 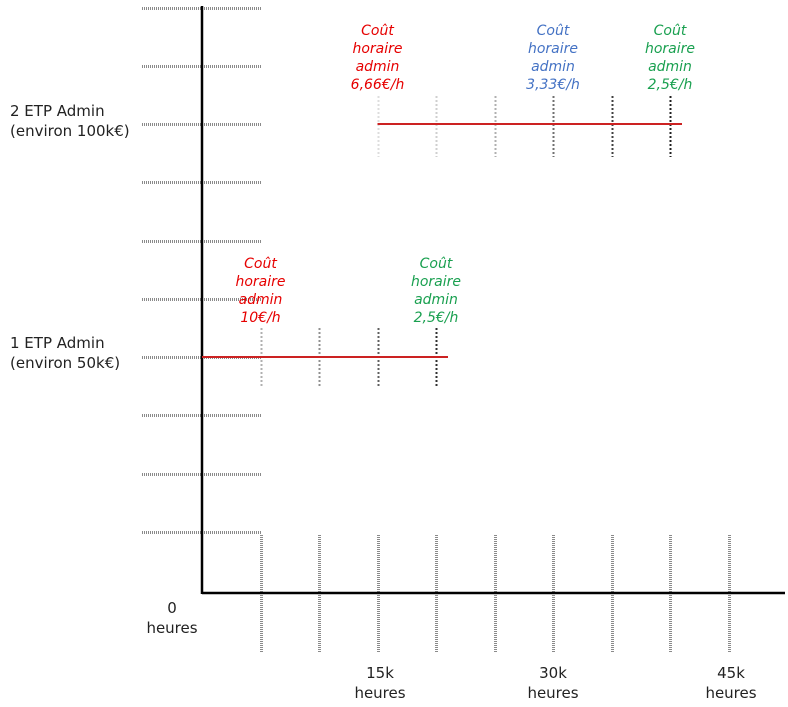 What do you see at coordinates (378, 58) in the screenshot?
I see `cost-annotation: Coût horaire admin 6,66€/h` at bounding box center [378, 58].